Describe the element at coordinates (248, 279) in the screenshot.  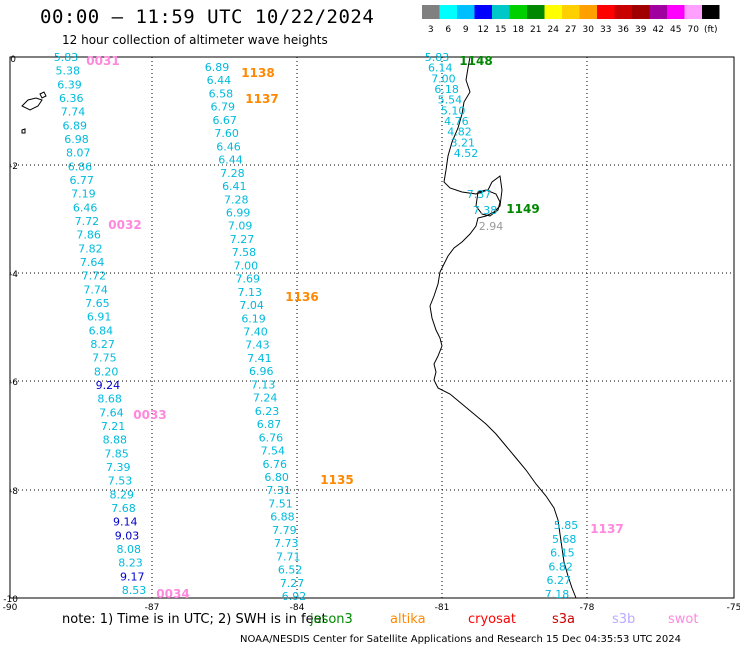
I see `swh-value-track-b: 7.69` at that location.